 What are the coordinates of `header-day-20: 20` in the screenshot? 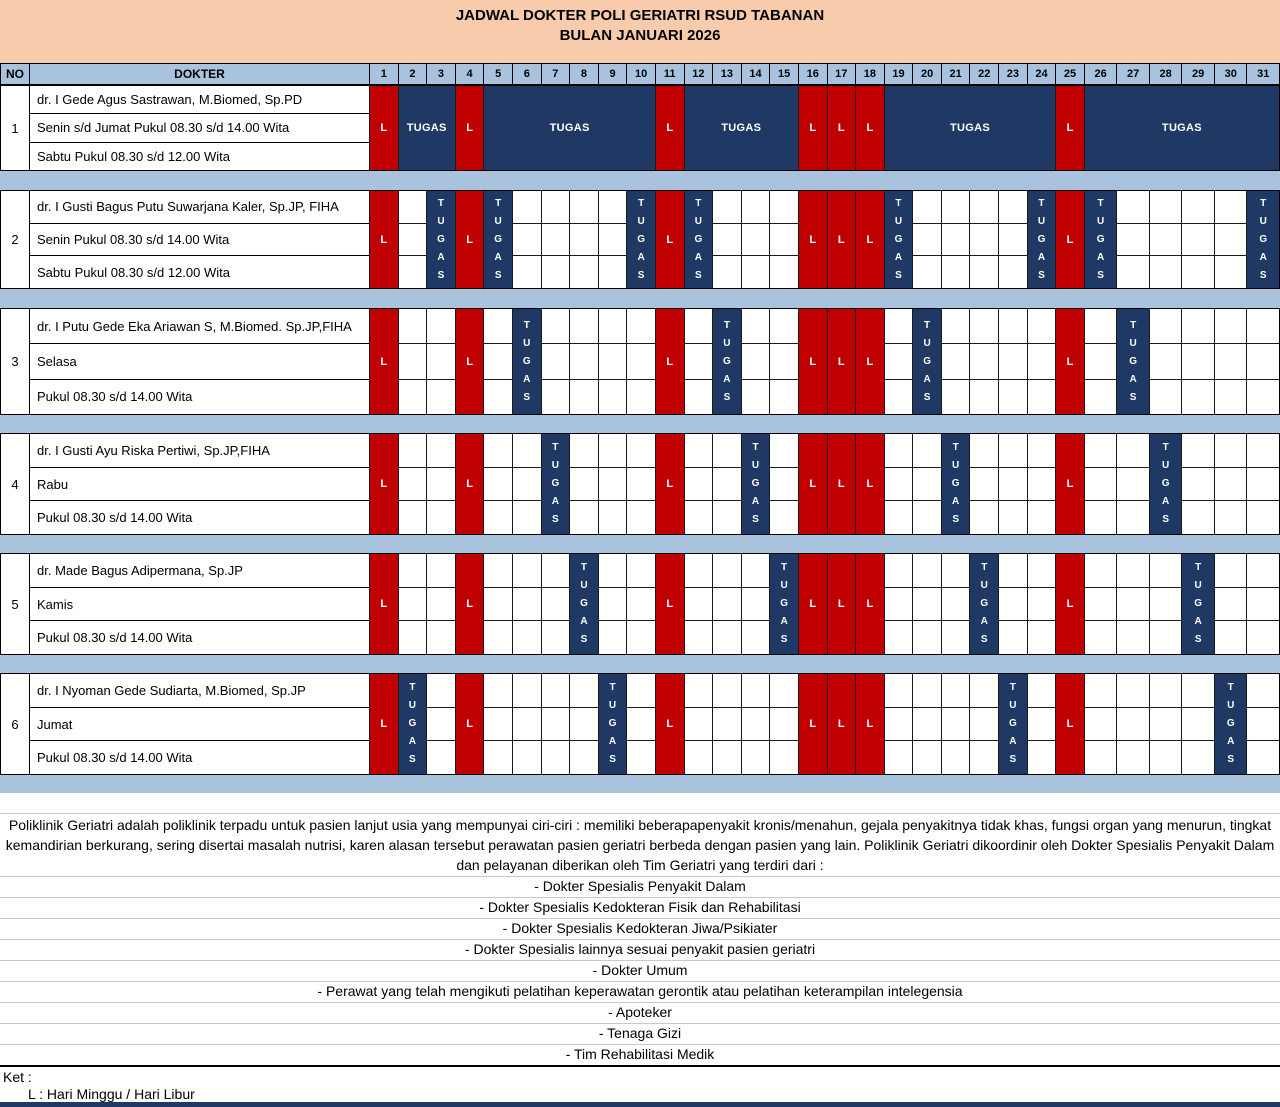 It's located at (926, 74).